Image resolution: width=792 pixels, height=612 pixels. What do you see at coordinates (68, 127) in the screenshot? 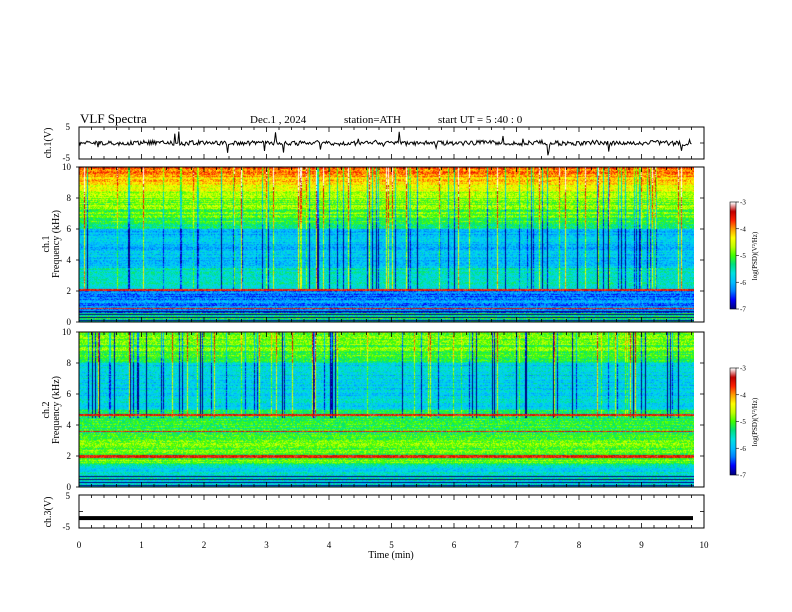
I see `ch1-ytick-top: 5` at bounding box center [68, 127].